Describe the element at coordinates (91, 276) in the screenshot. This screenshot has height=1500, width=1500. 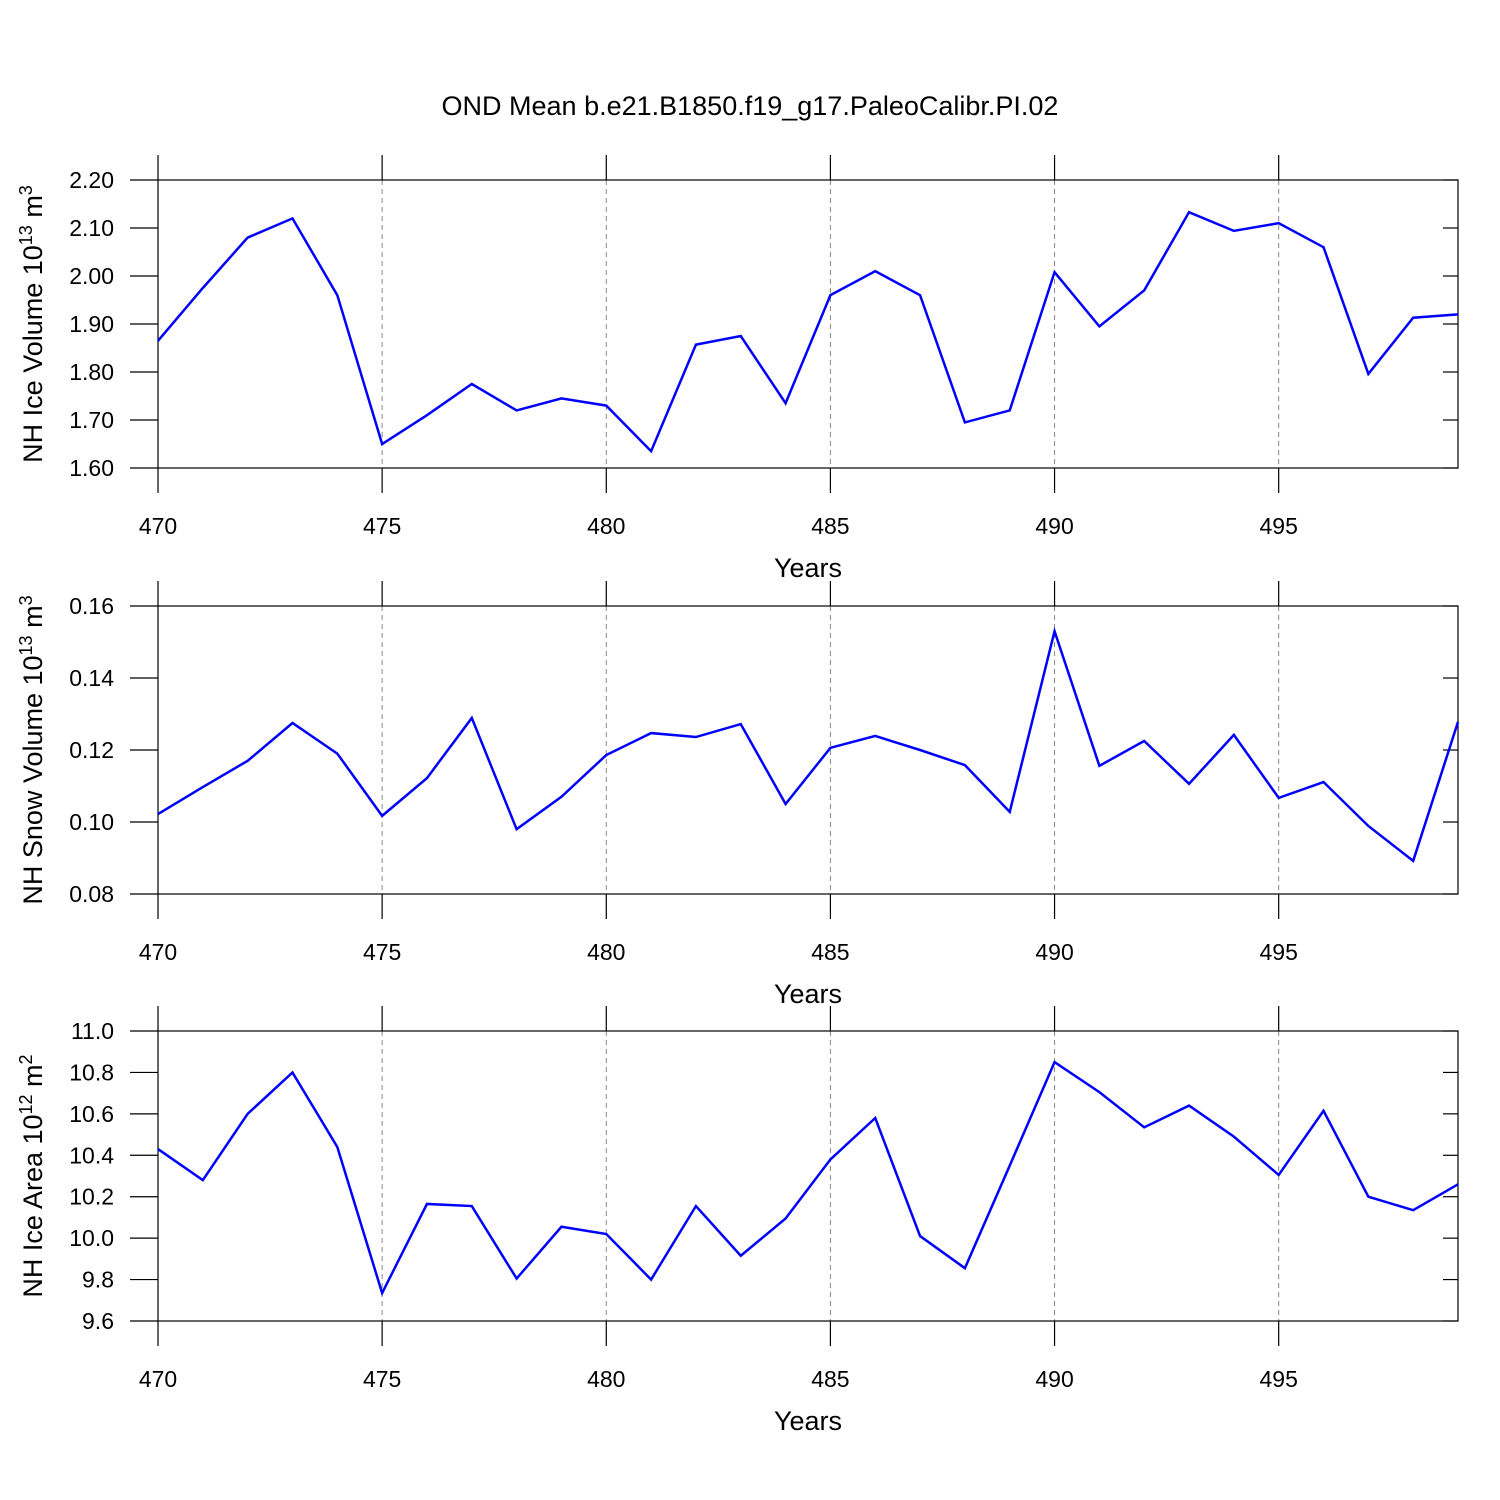
I see `y-tick-label: 2.00` at that location.